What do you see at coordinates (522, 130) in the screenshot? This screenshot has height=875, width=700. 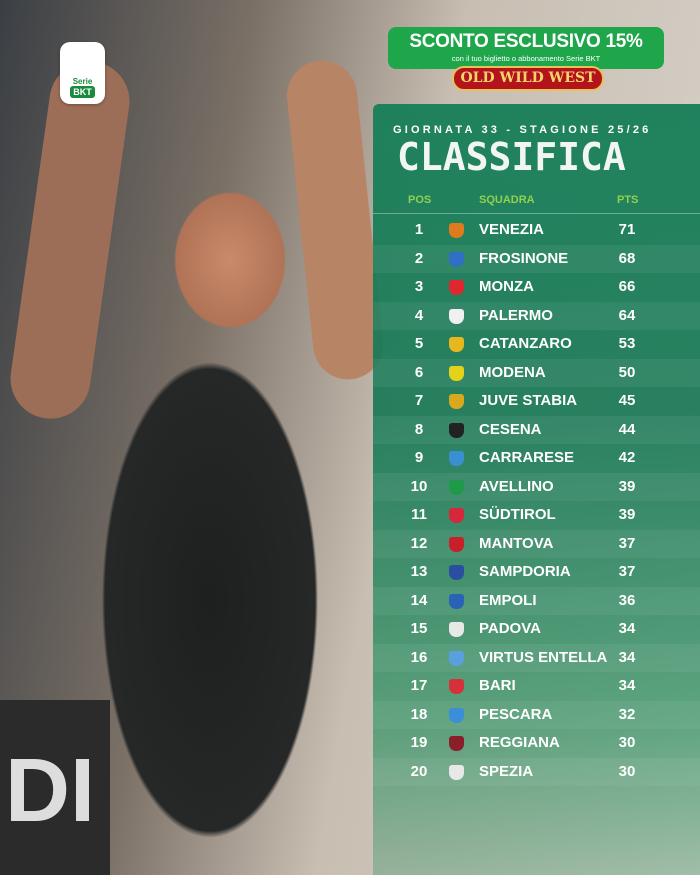 I see `round-season-label: GIORNATA 33 - STAGIONE 25/26` at bounding box center [522, 130].